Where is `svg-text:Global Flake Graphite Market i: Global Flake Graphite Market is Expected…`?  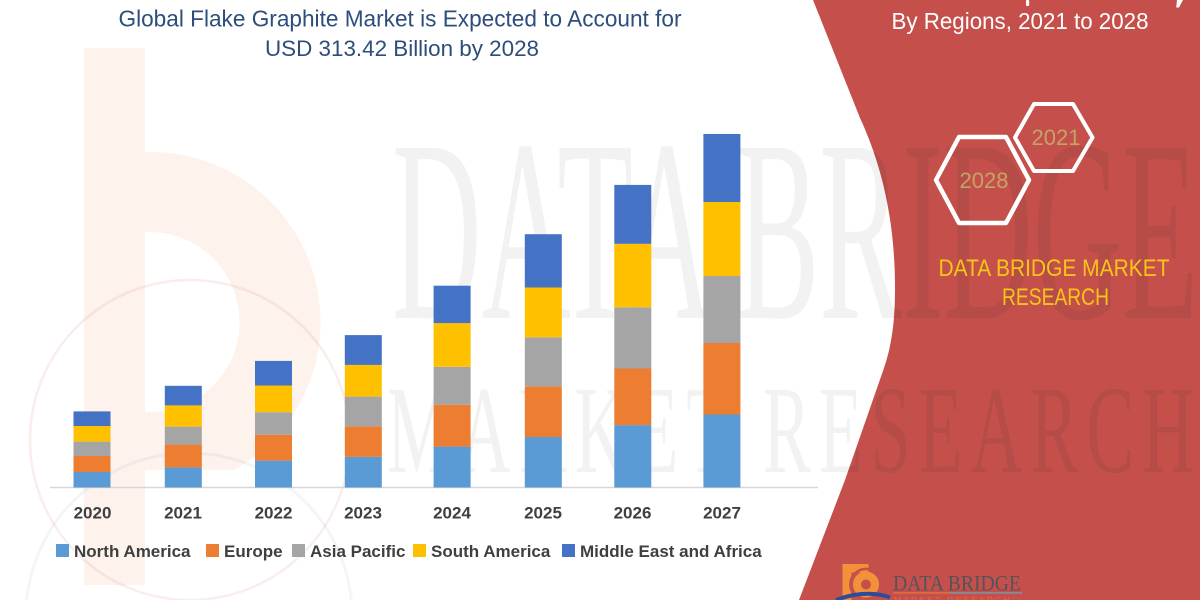
svg-text:Global Flake Graphite Market i: Global Flake Graphite Market is Expected… is located at coordinates (400, 19).